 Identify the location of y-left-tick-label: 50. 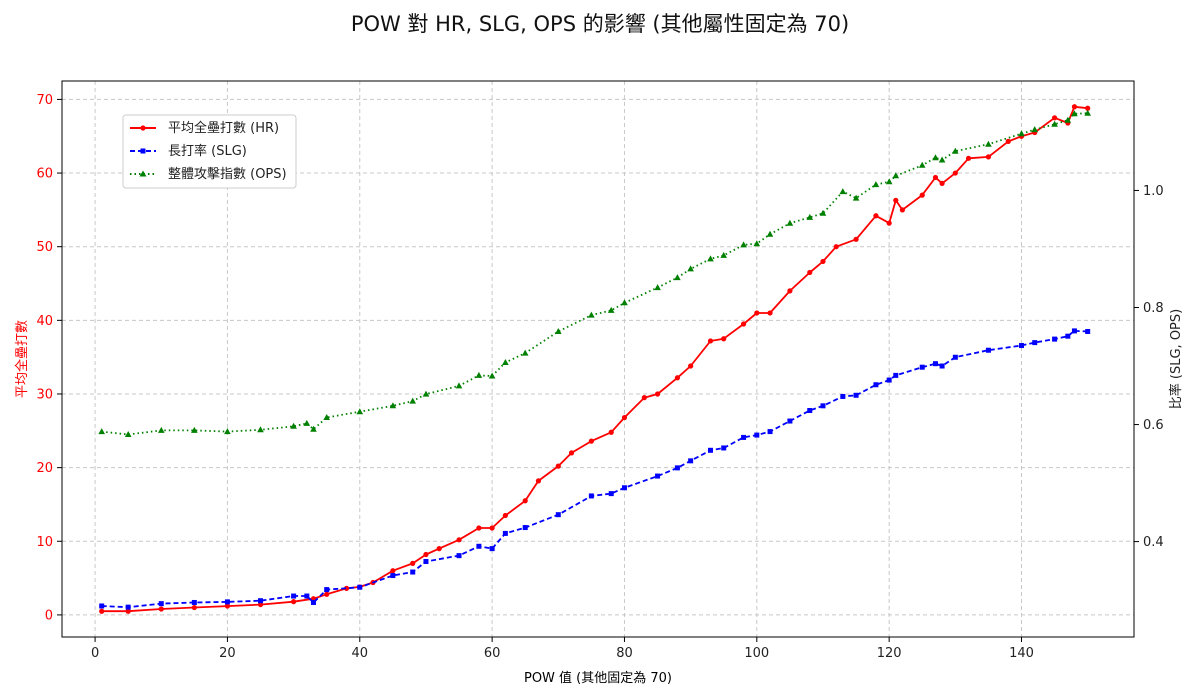
(44, 247).